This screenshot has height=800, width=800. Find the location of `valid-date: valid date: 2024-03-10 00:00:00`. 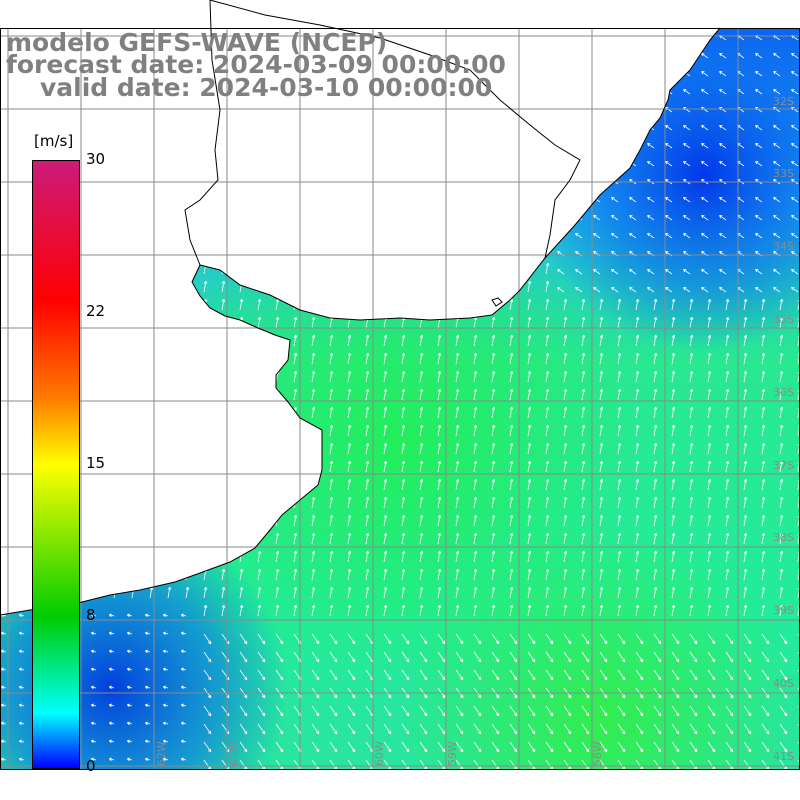

valid-date: valid date: 2024-03-10 00:00:00 is located at coordinates (266, 87).